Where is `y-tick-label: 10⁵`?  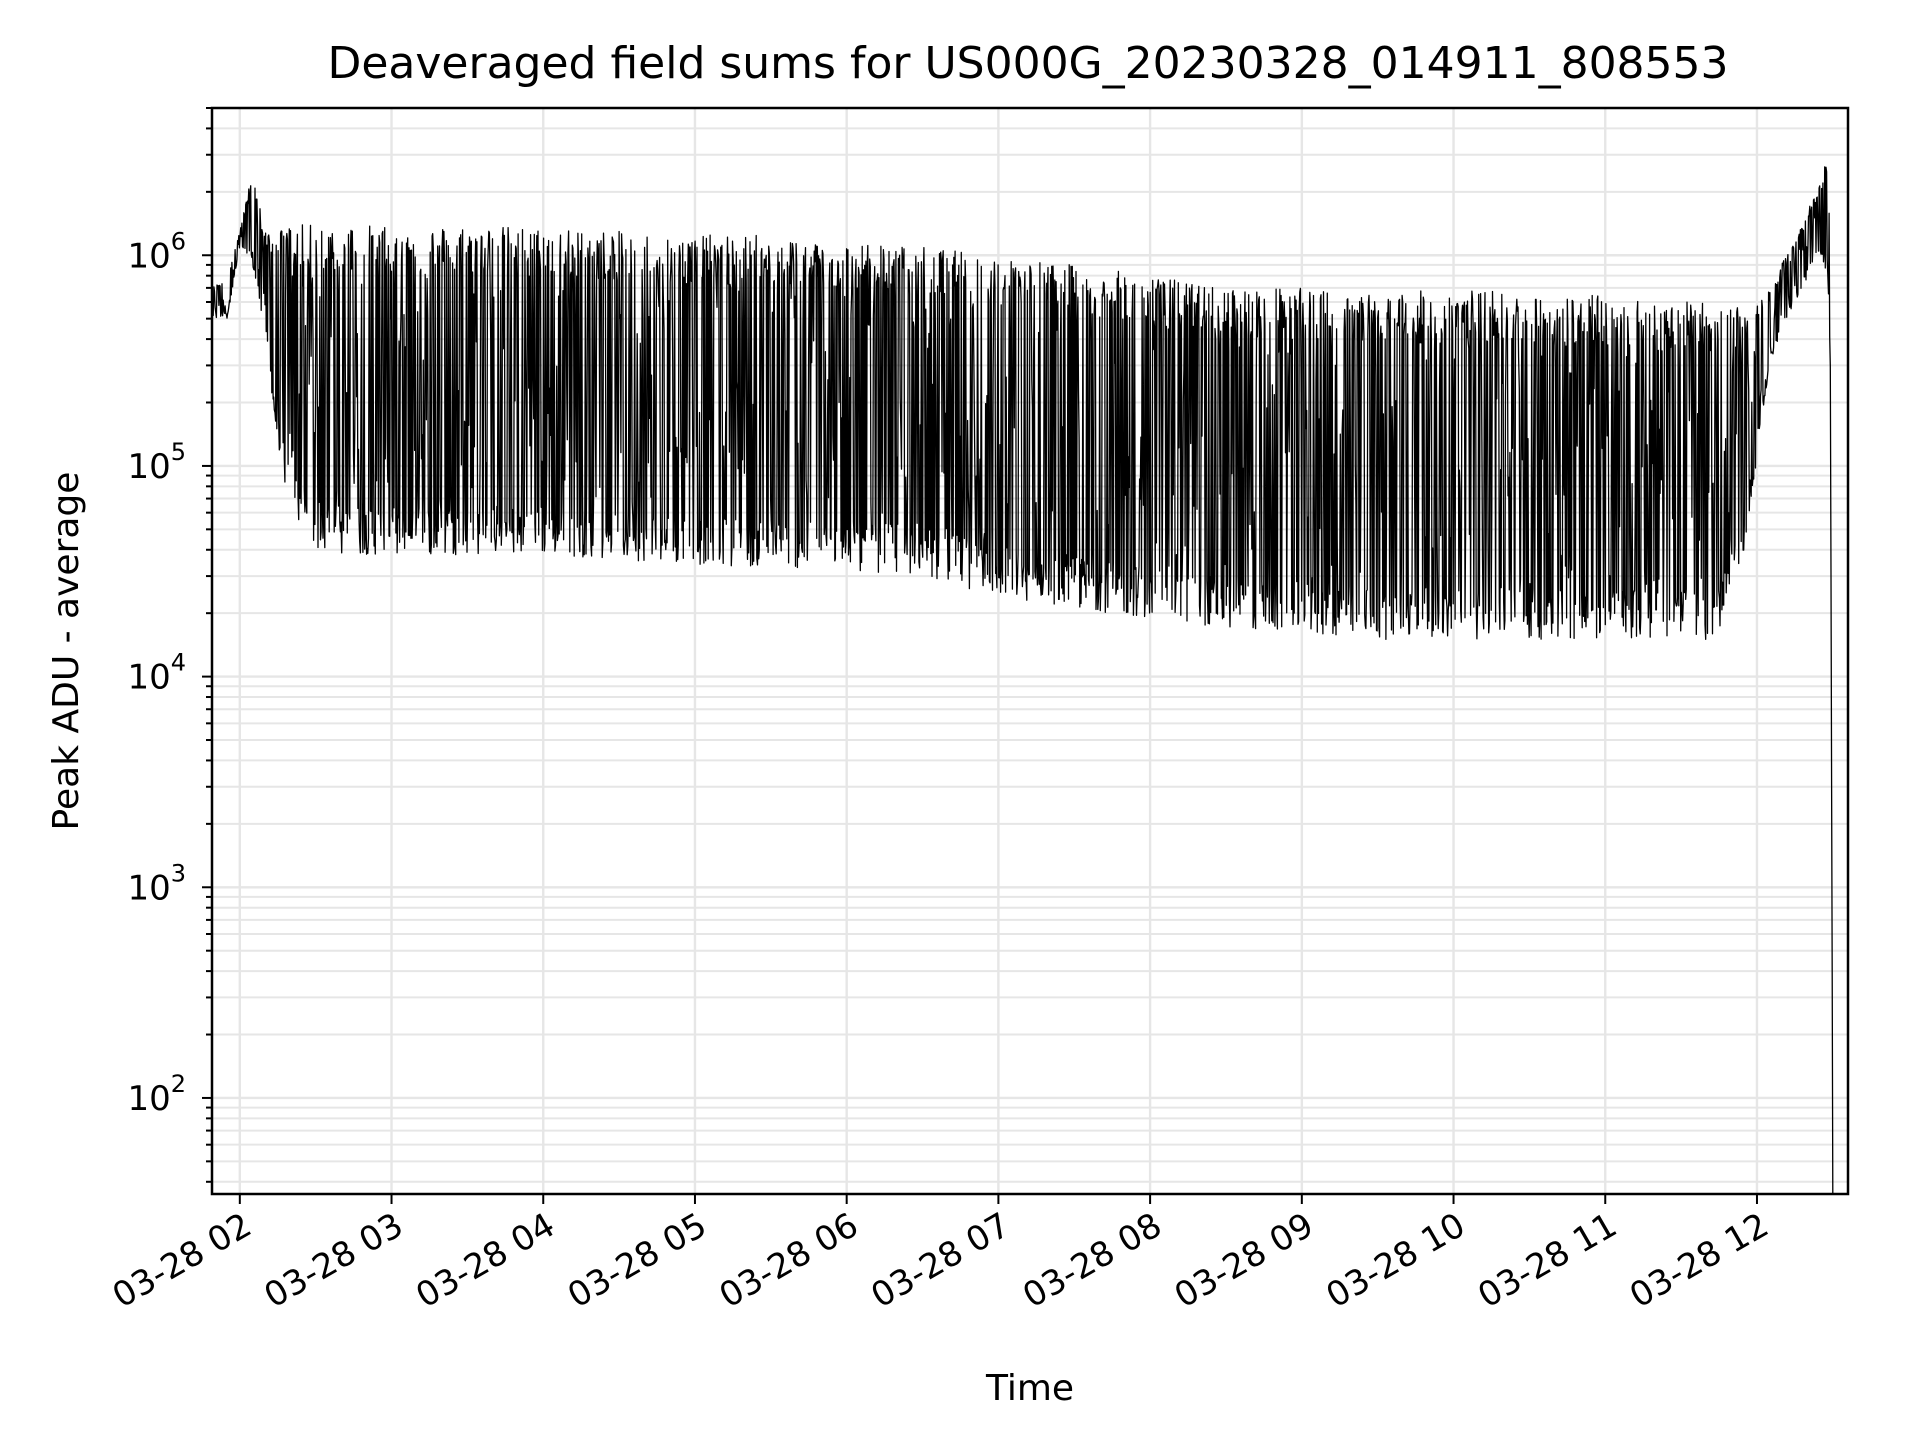
y-tick-label: 10⁵ is located at coordinates (156, 462).